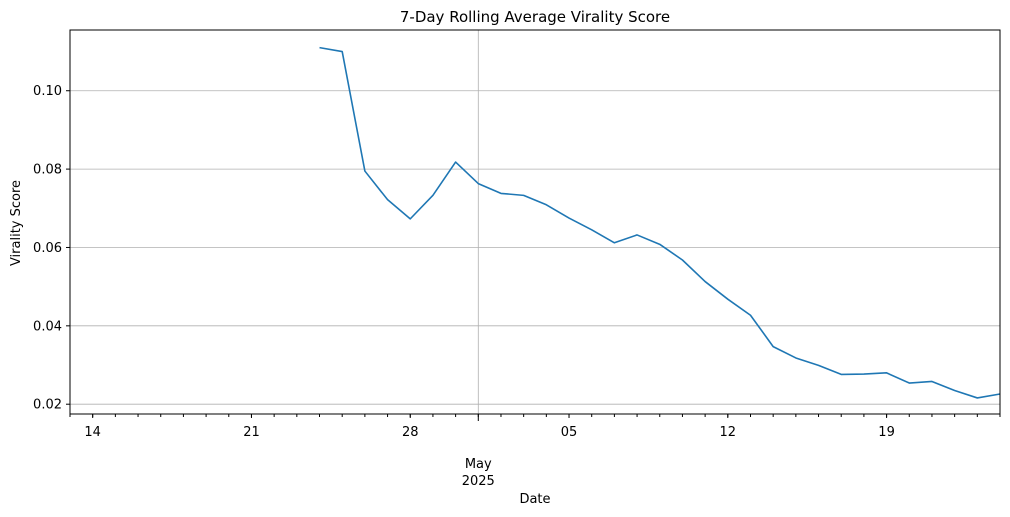 Image resolution: width=1010 pixels, height=517 pixels. Describe the element at coordinates (47, 248) in the screenshot. I see `y-tick-label: 0.06` at that location.